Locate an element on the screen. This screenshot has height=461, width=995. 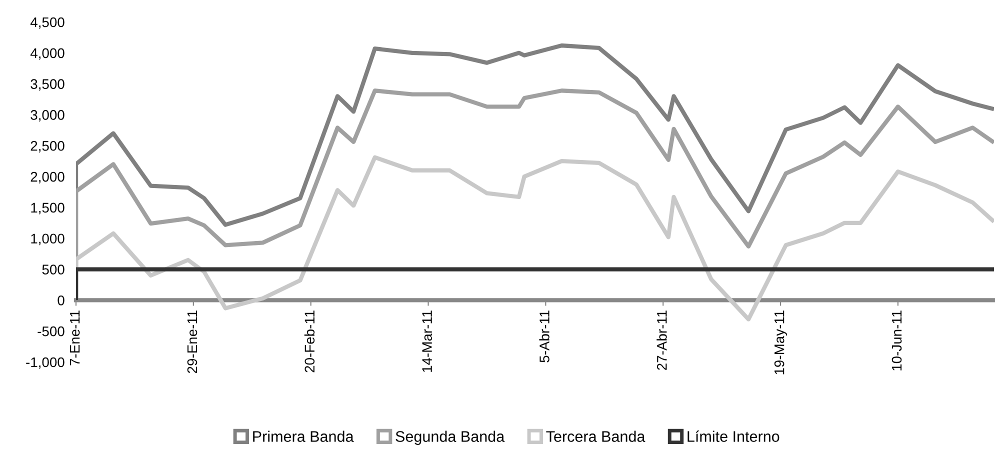
x-tick-label: 10-Jun-11 is located at coordinates (897, 340).